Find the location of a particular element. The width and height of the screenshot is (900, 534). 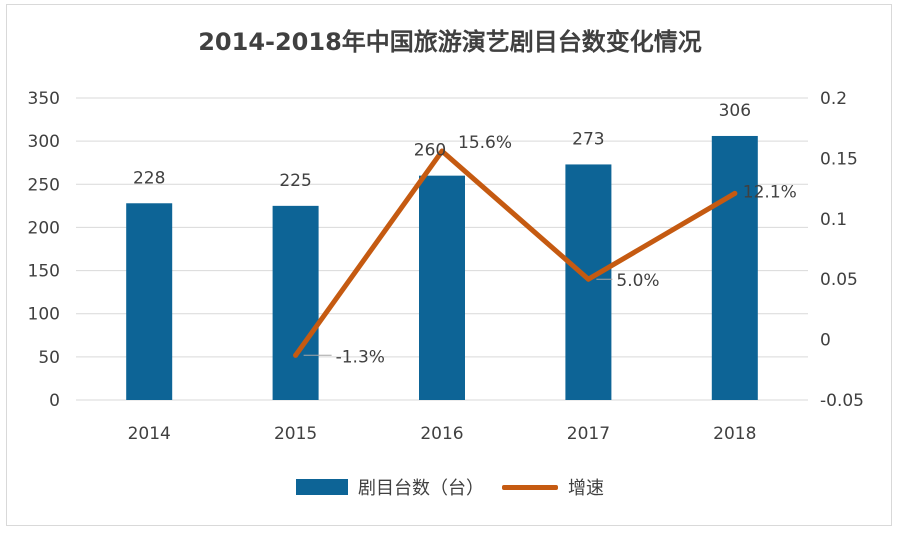

y-right-tick-label: 0.05 is located at coordinates (839, 280).